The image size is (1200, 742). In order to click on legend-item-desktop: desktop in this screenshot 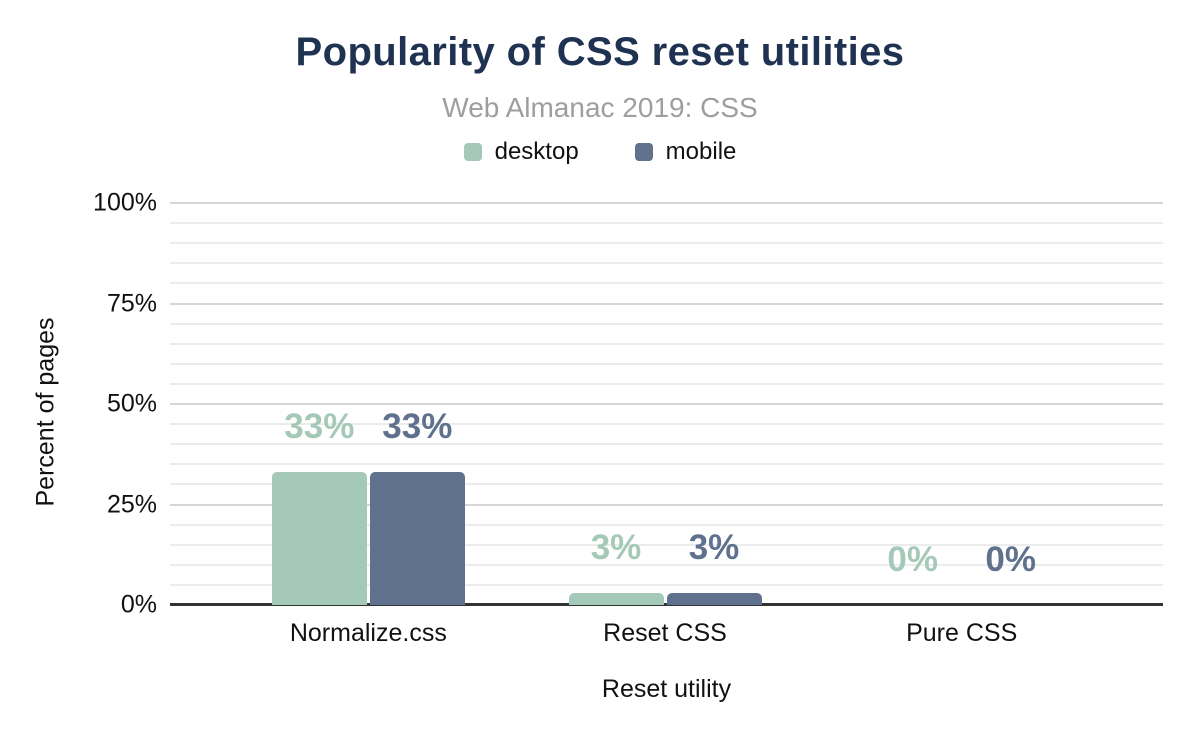, I will do `click(521, 151)`.